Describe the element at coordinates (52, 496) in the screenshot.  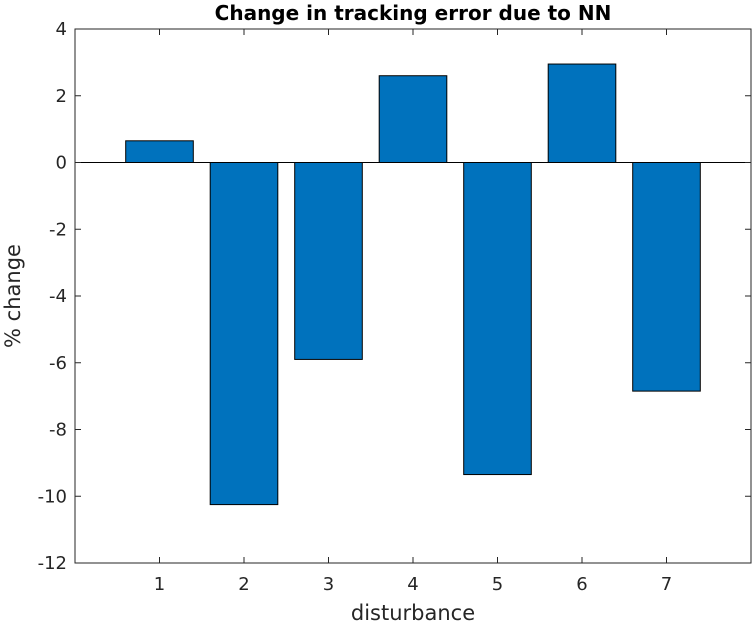
I see `y-tick-label: -10` at that location.